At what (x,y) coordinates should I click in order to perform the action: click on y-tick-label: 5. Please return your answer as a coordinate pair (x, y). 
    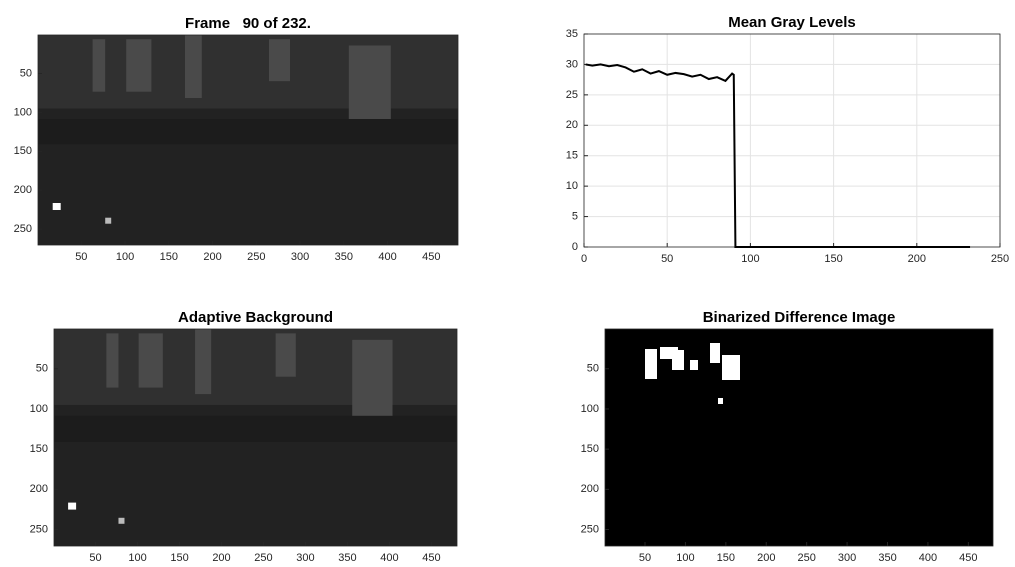
    Looking at the image, I should click on (575, 216).